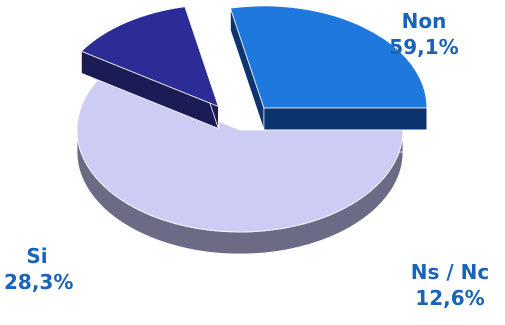  What do you see at coordinates (424, 47) in the screenshot?
I see `label-non-value: 59,1%` at bounding box center [424, 47].